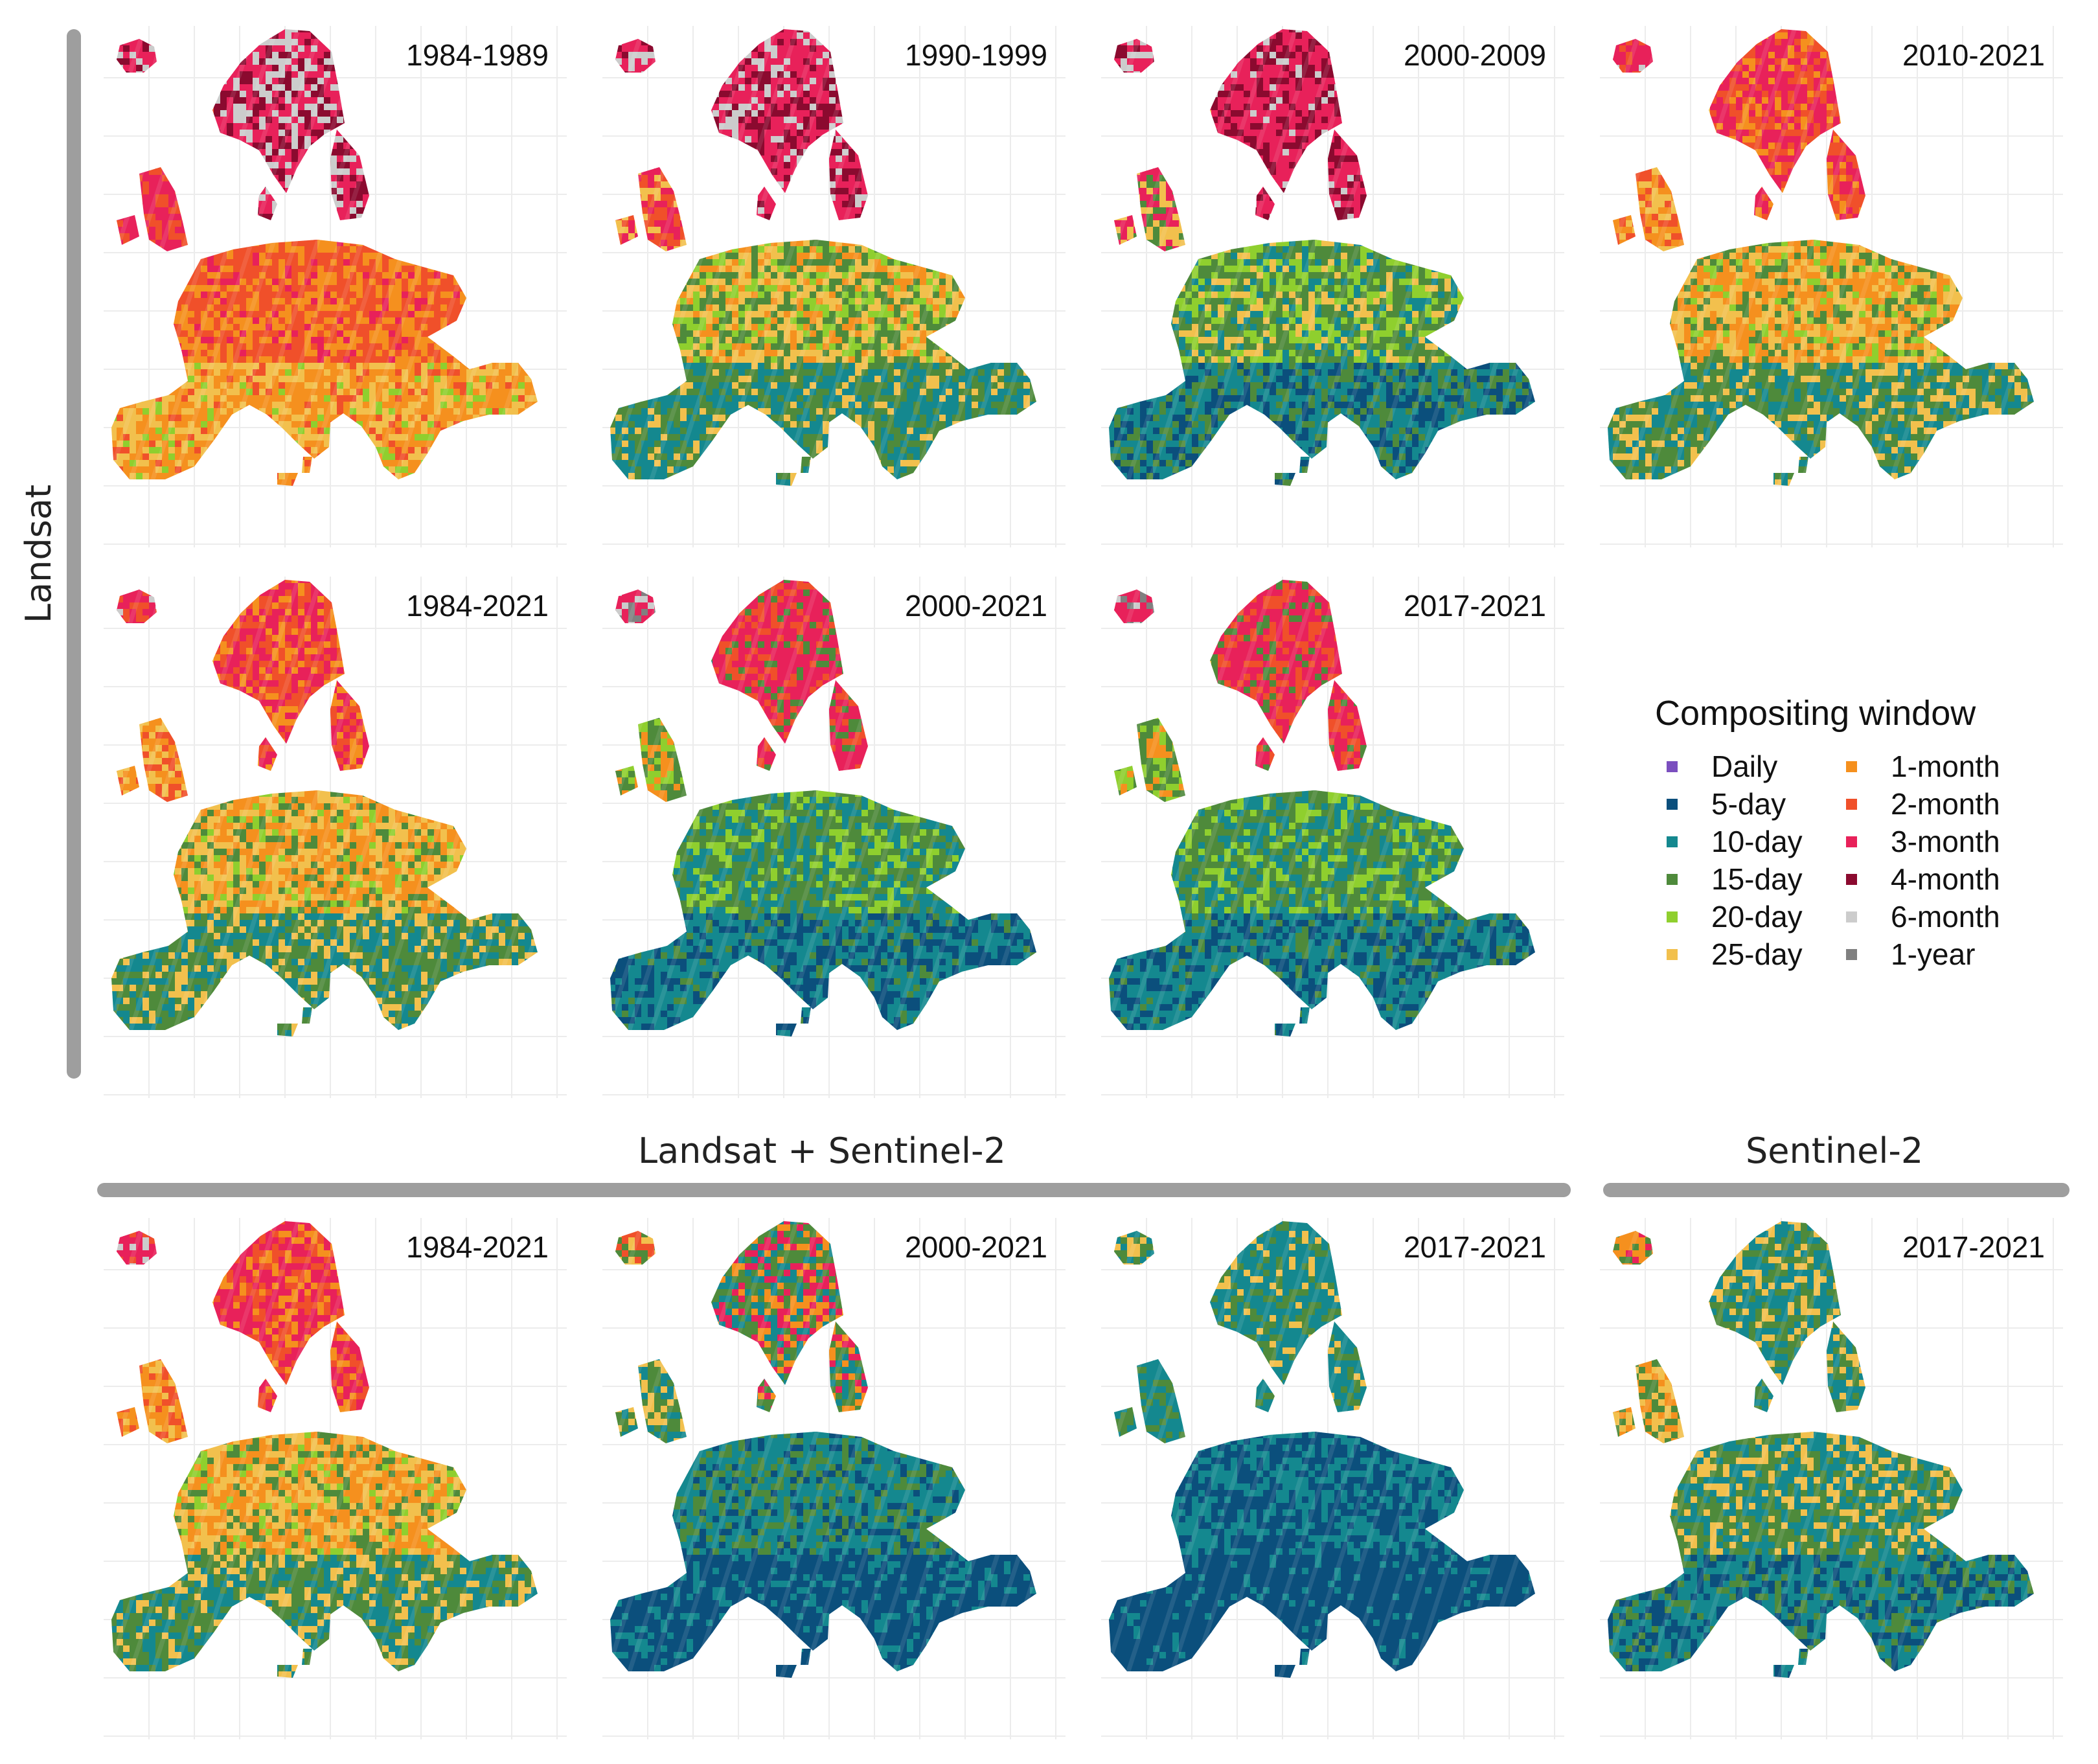  I want to click on legend-item: 2-month, so click(1923, 804).